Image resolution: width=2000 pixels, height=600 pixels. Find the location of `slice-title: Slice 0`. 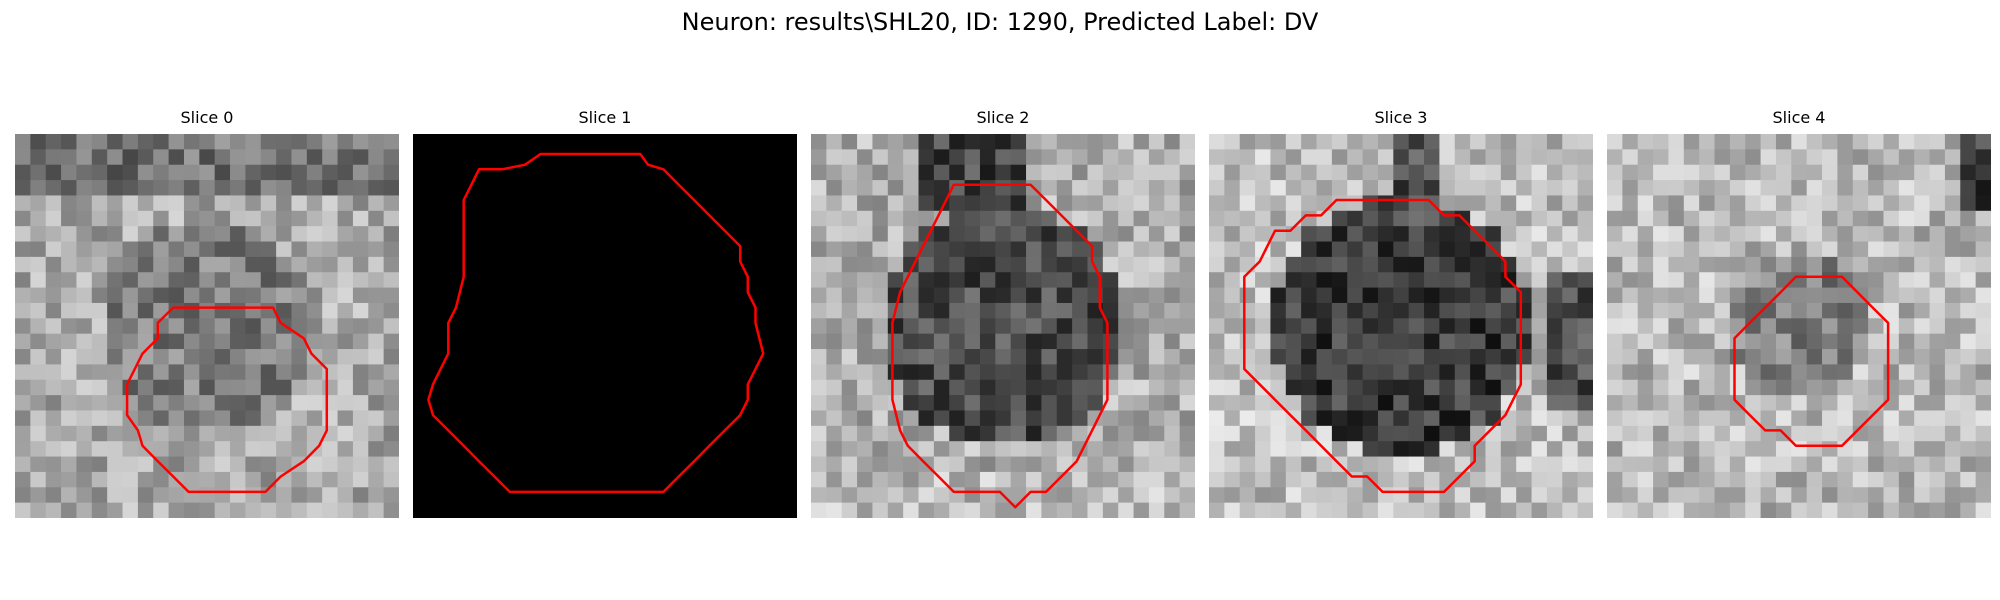

slice-title: Slice 0 is located at coordinates (207, 117).